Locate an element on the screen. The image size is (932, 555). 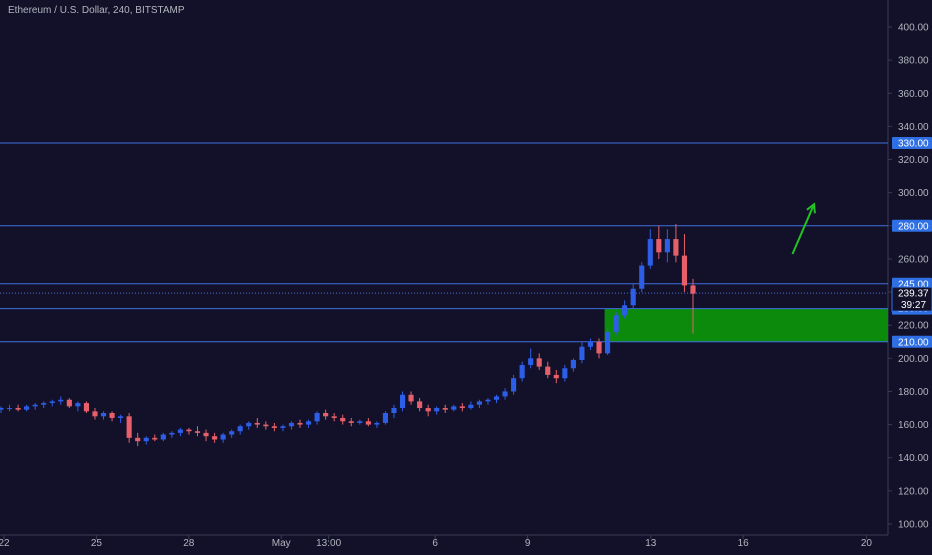
current-price-tag is located at coordinates (911, 299).